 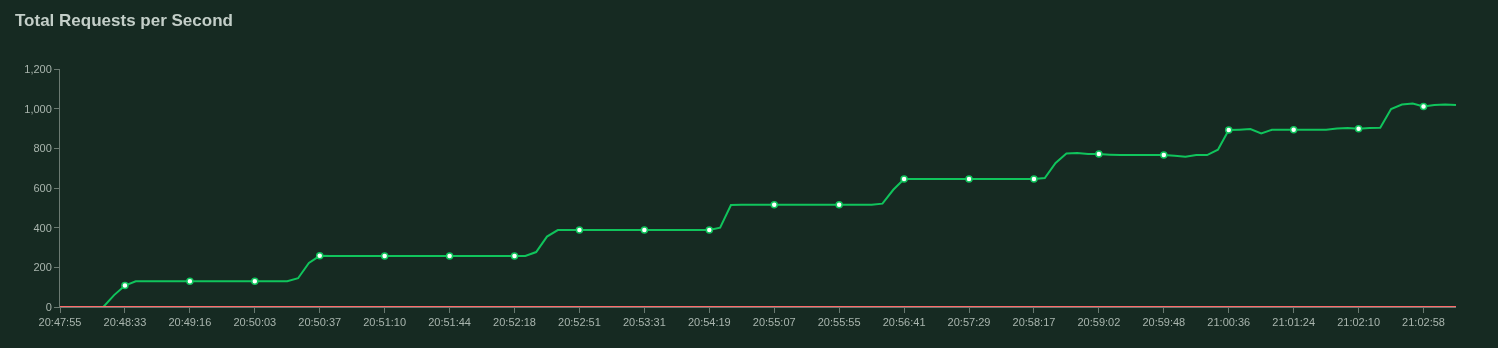 I want to click on x-tick-label: 20:50:03, so click(x=255, y=322).